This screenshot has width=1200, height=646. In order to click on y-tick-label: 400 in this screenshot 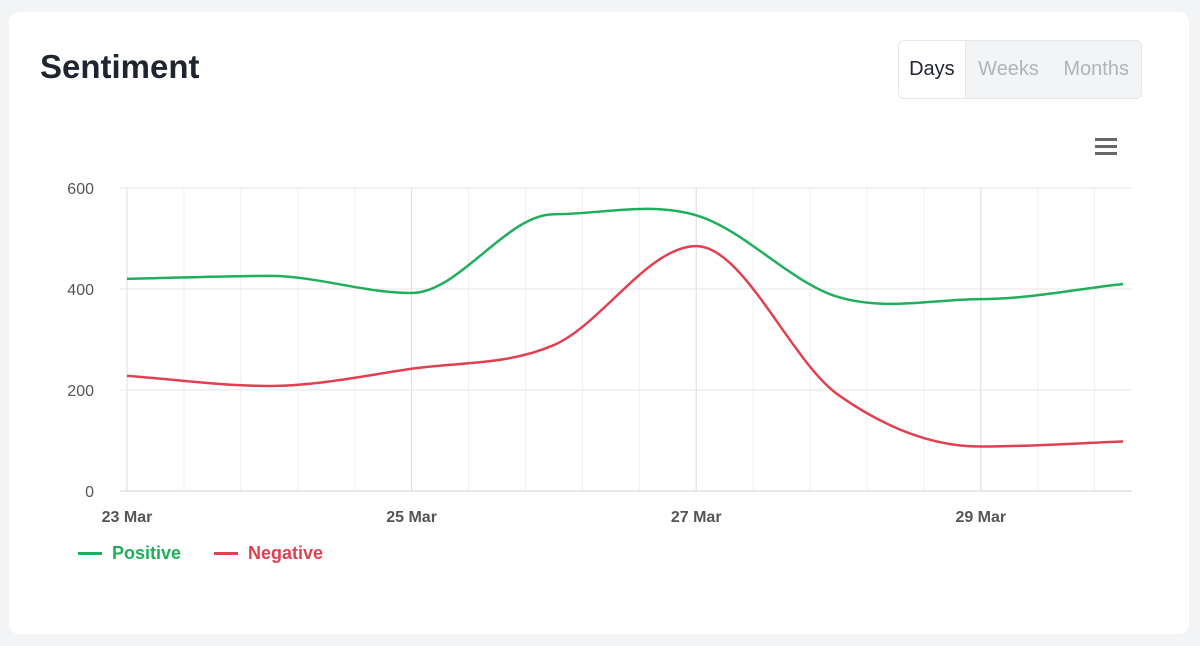, I will do `click(80, 290)`.